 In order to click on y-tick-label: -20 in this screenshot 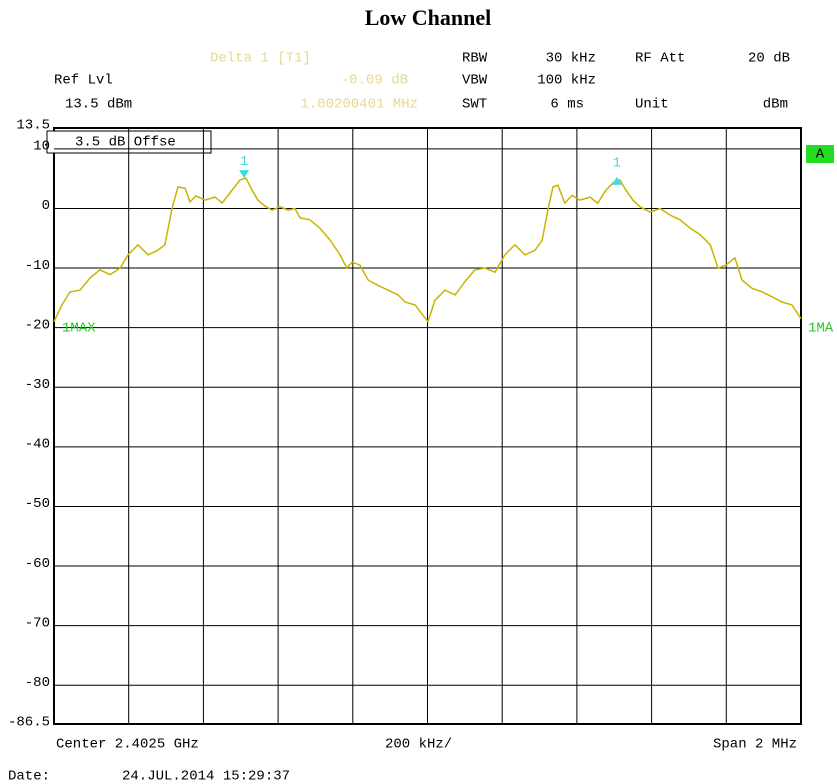, I will do `click(37, 325)`.